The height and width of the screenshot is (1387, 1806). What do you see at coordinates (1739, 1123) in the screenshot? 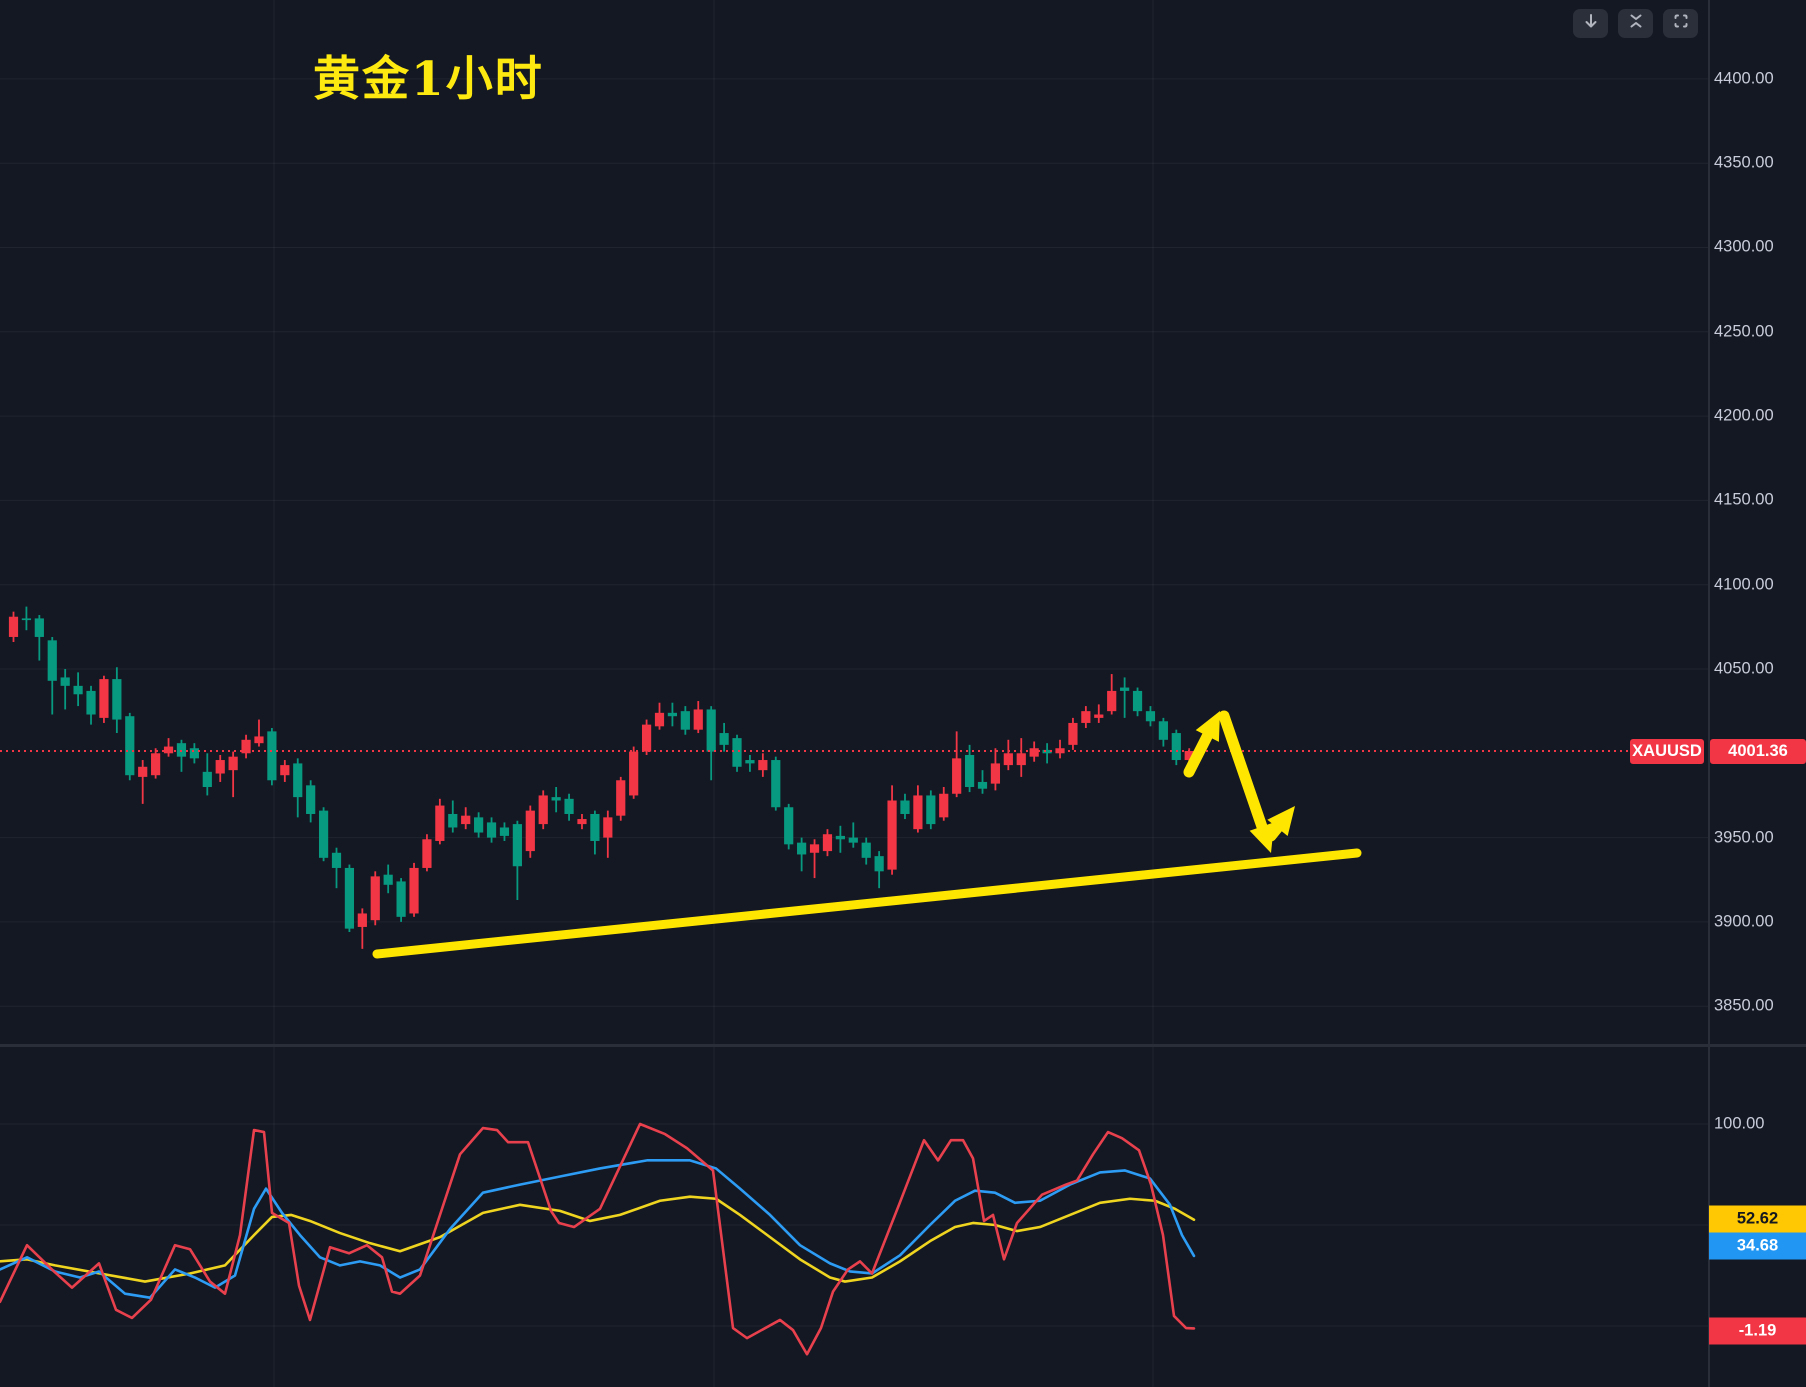
I see `indicator-axis-label-100: 100.00` at bounding box center [1739, 1123].